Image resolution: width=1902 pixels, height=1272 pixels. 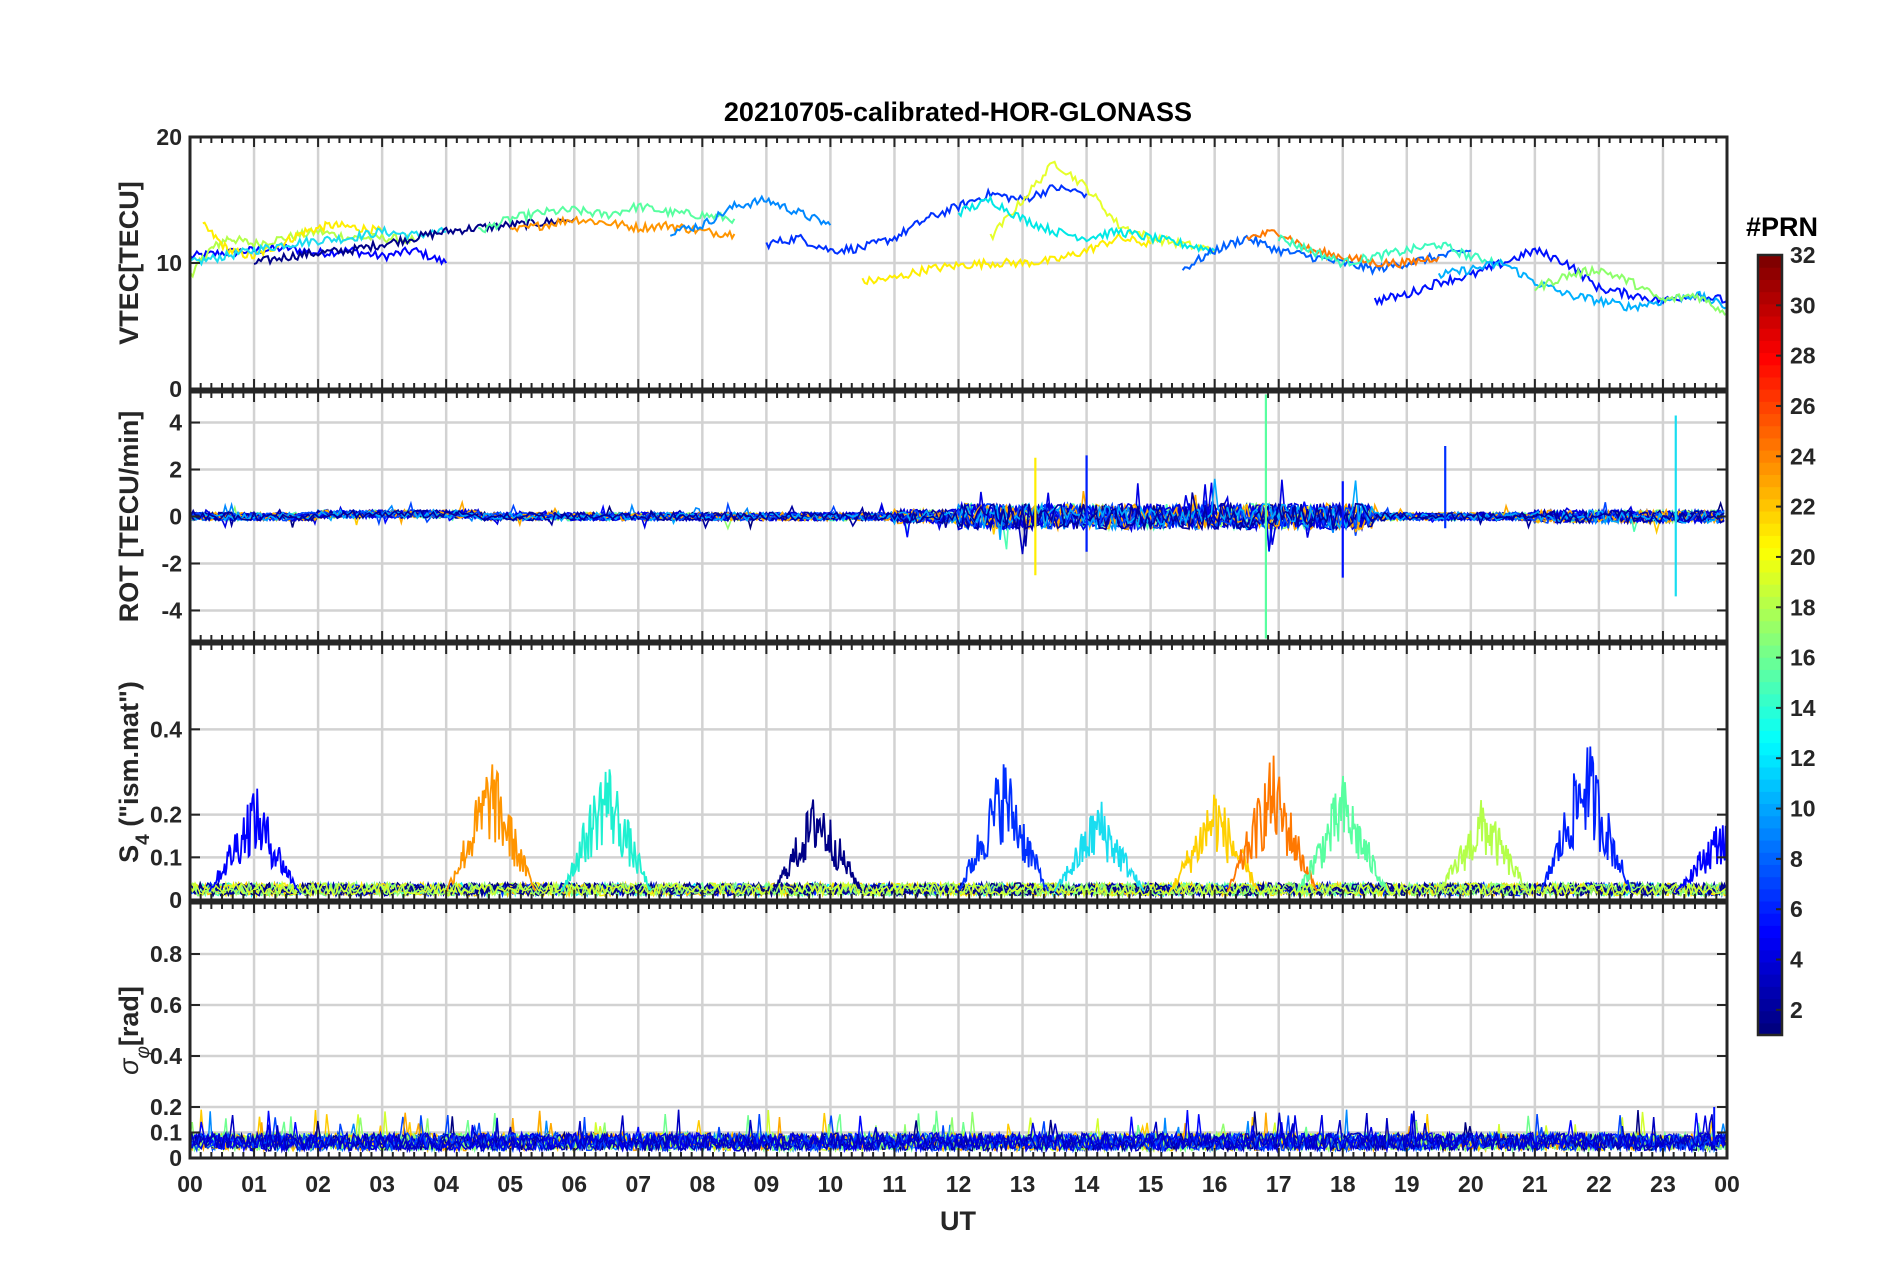 I want to click on colorbar-tick-label: 10, so click(x=1803, y=809).